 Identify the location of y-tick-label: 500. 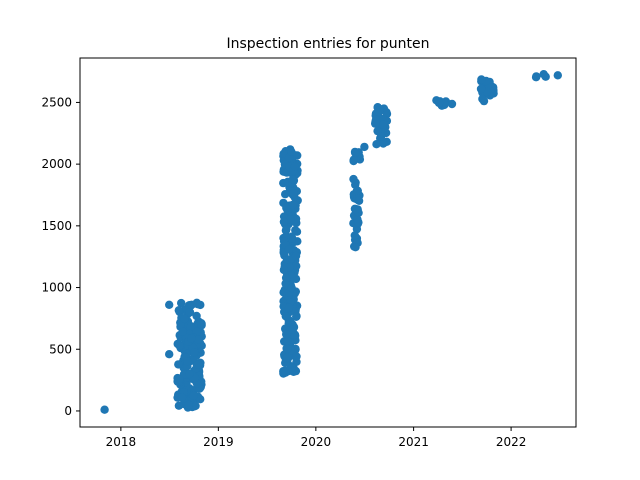
(60, 349).